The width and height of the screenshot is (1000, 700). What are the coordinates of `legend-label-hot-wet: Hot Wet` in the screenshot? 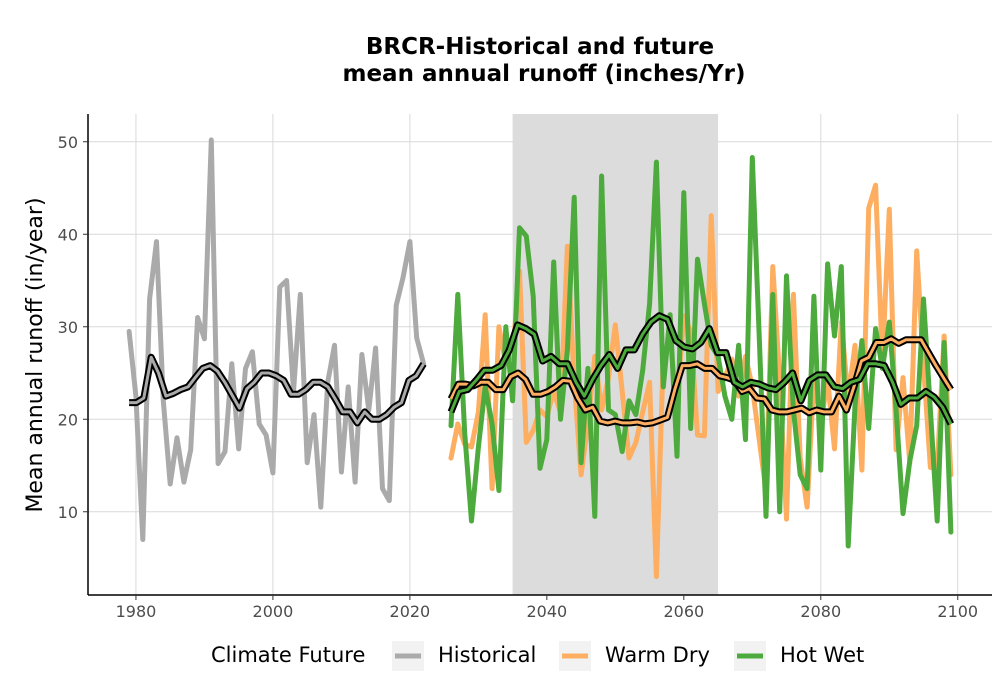 It's located at (822, 655).